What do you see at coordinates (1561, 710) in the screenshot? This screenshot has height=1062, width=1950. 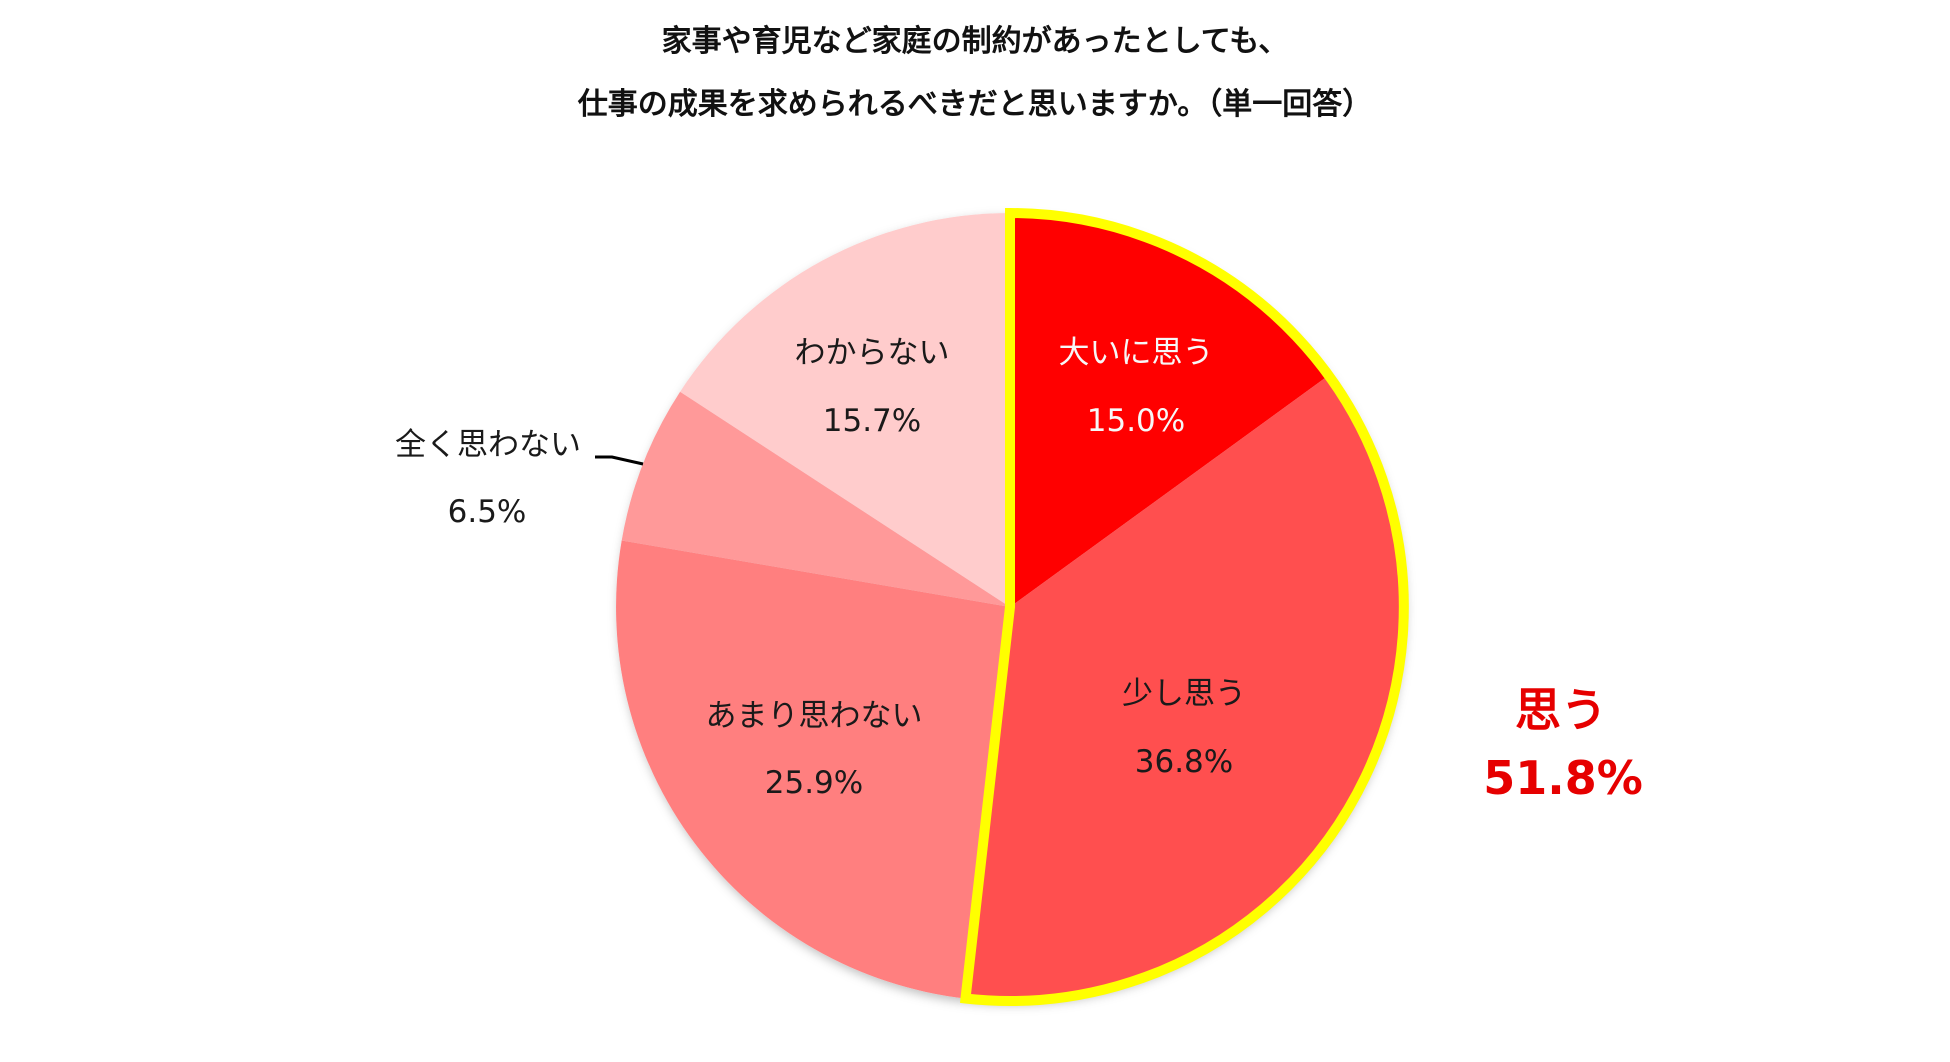 I see `callout-label-omou: 思う` at bounding box center [1561, 710].